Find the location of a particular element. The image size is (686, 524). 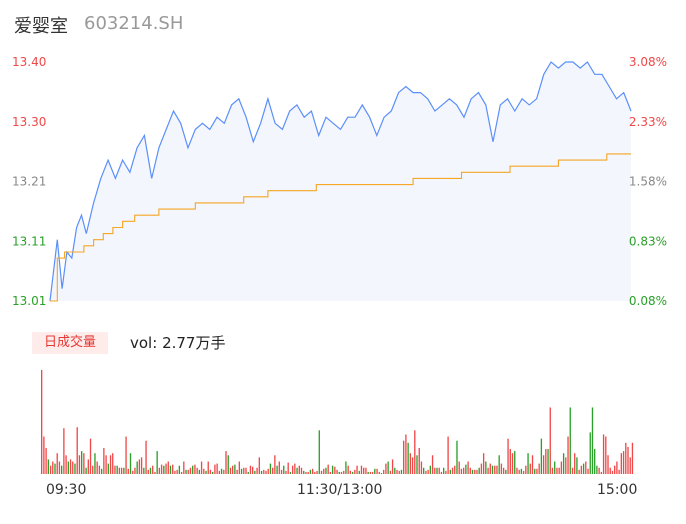

x-tick-label-midday: 11:30/13:00 is located at coordinates (340, 490).